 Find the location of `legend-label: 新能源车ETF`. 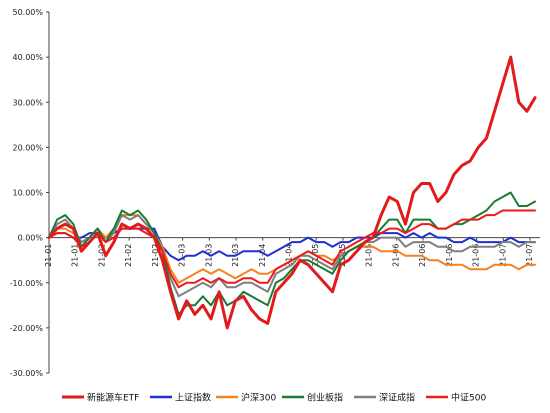

legend-label: 新能源车ETF is located at coordinates (113, 398).